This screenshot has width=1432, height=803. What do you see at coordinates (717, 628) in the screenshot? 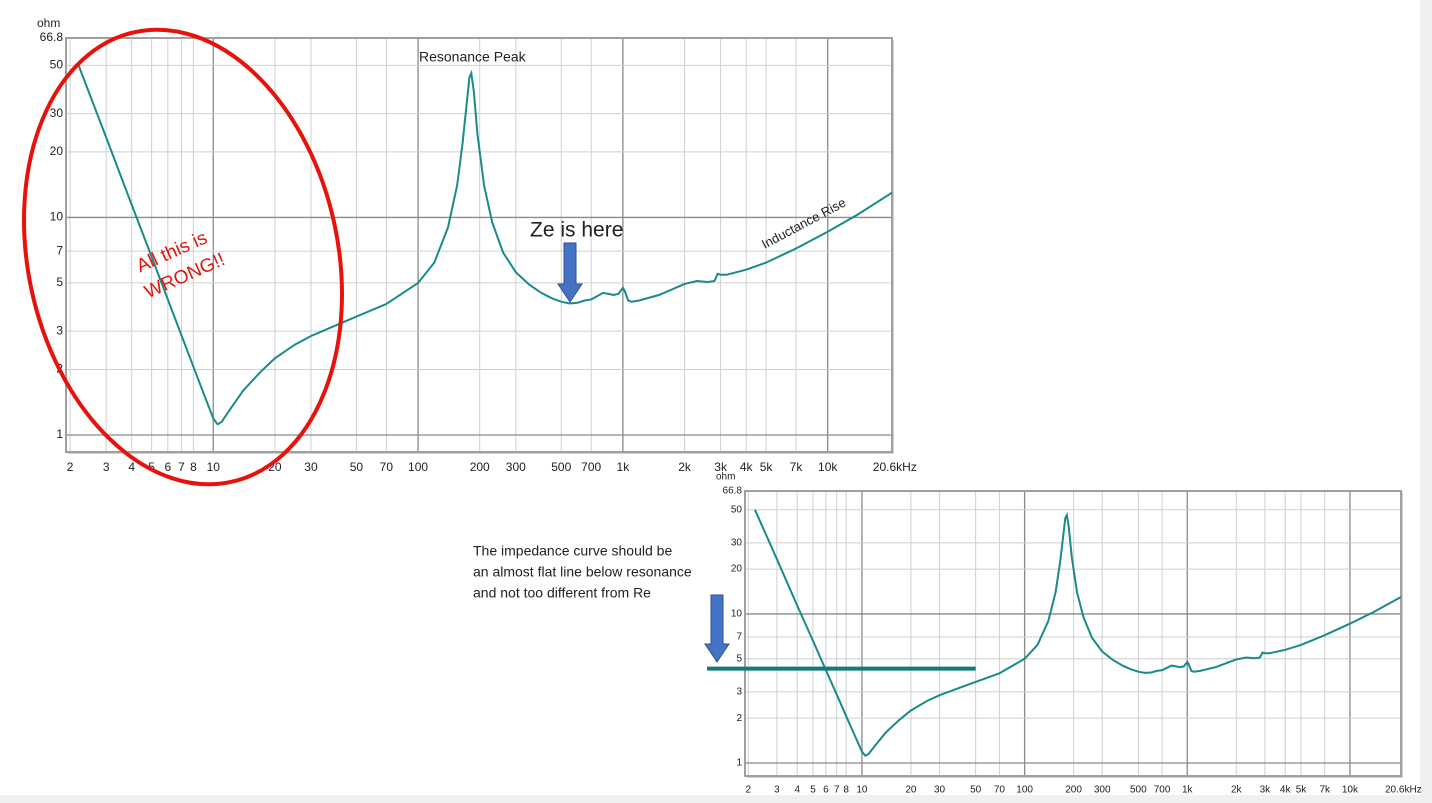
I see `re-arrow` at bounding box center [717, 628].